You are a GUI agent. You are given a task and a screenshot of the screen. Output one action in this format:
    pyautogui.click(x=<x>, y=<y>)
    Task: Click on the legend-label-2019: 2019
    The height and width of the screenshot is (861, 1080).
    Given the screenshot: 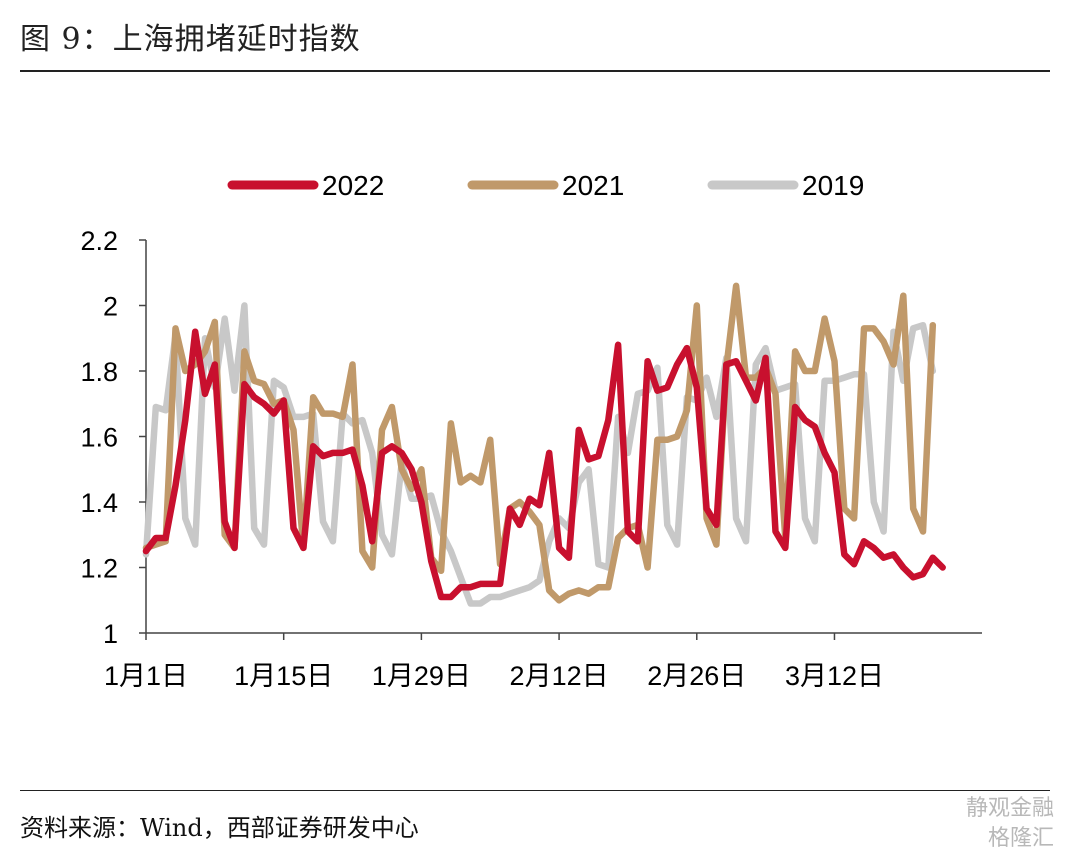 What is the action you would take?
    pyautogui.click(x=833, y=185)
    